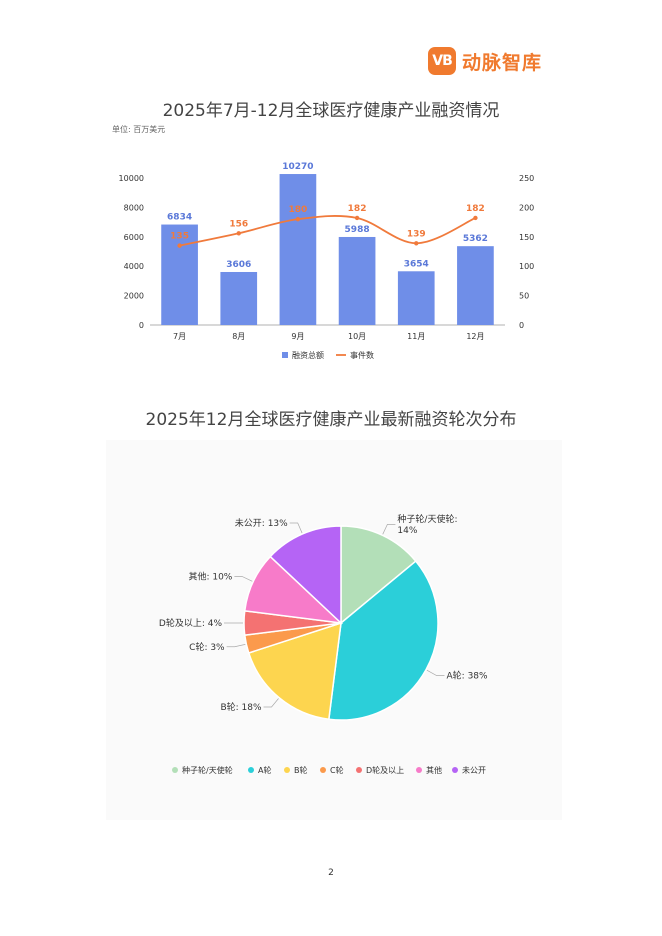 The height and width of the screenshot is (936, 662). I want to click on logo-icon: VB, so click(442, 61).